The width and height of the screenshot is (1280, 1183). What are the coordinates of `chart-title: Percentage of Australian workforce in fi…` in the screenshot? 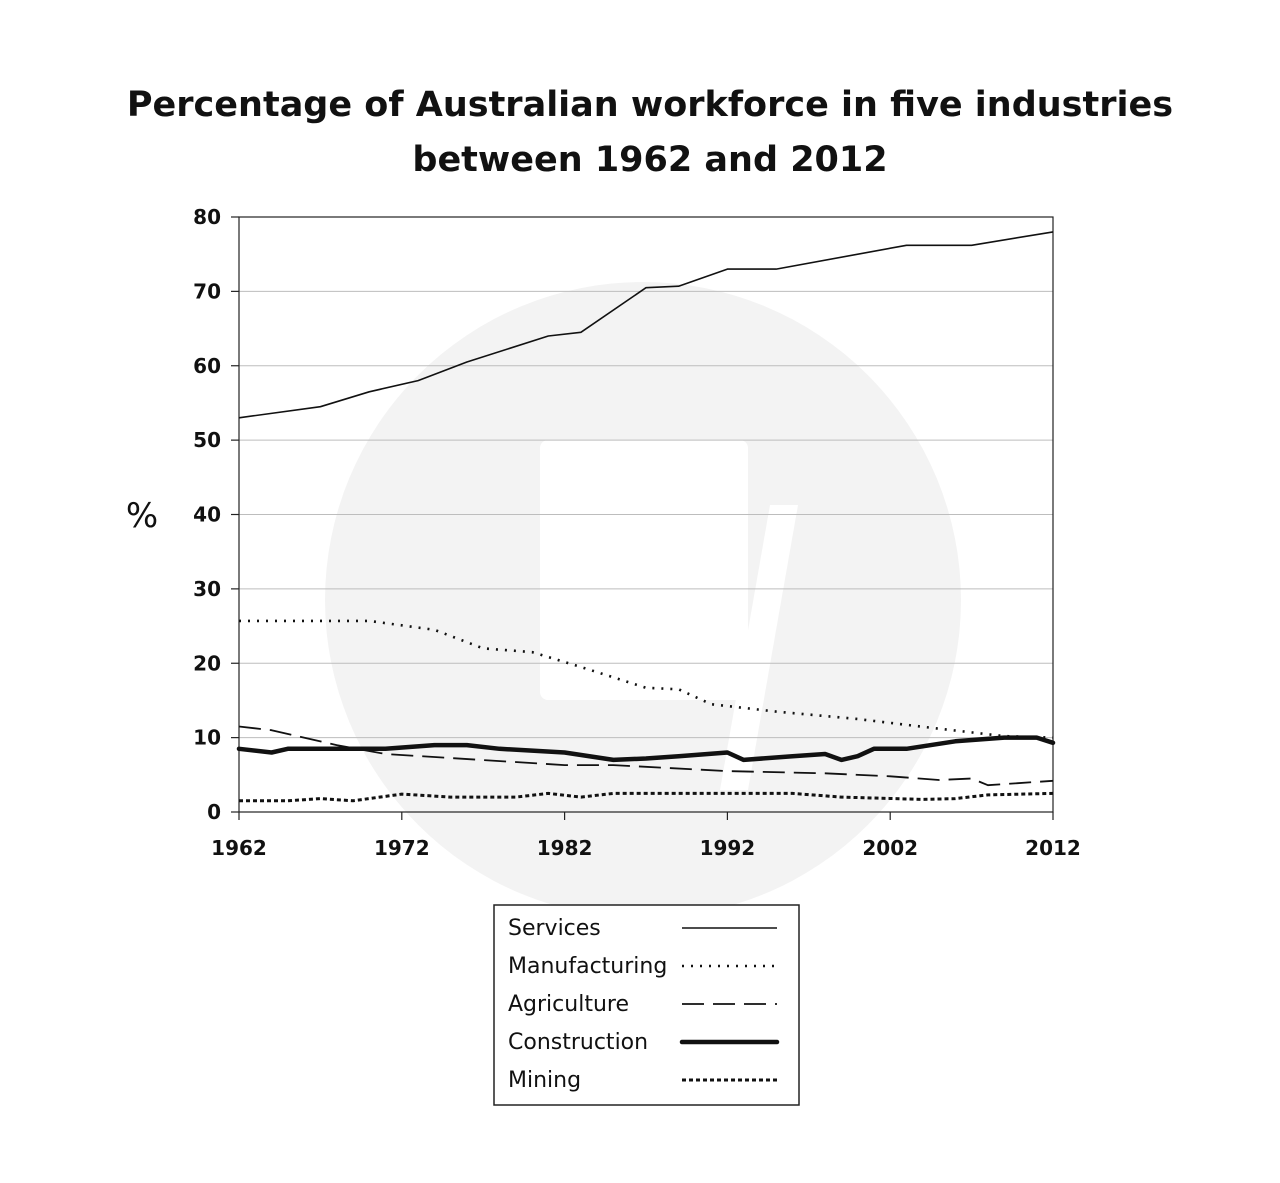 It's located at (640, 133).